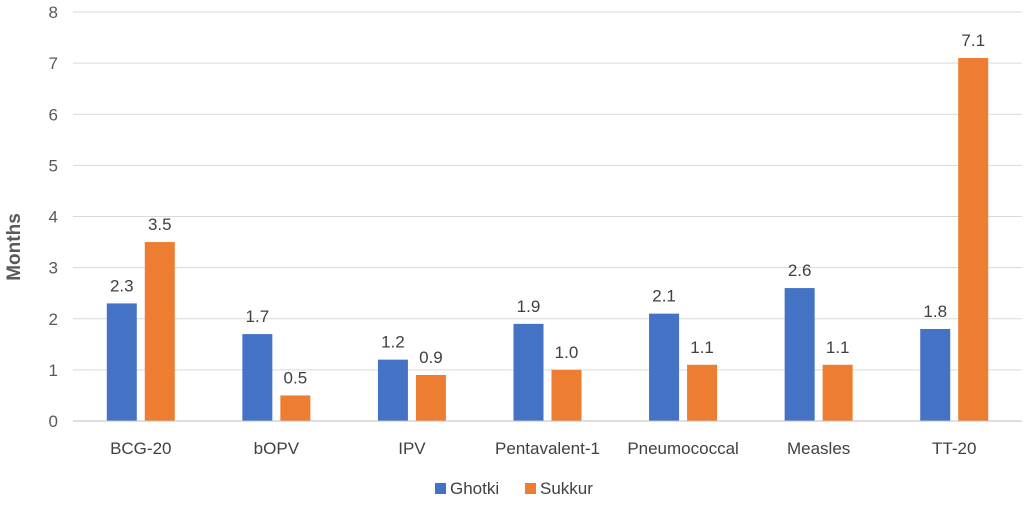  What do you see at coordinates (258, 316) in the screenshot?
I see `data-label: 1.7` at bounding box center [258, 316].